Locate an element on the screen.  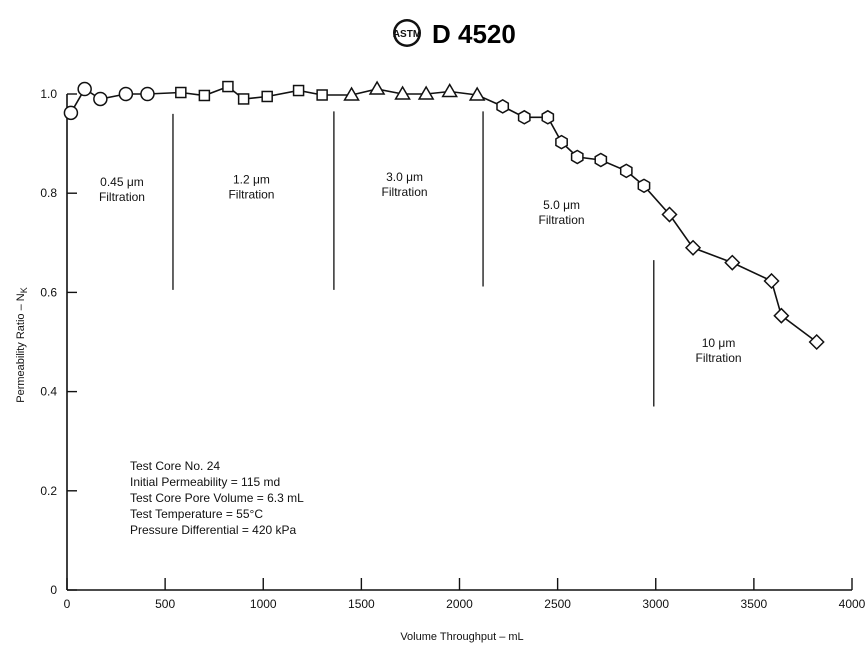
document-number: D 4520 is located at coordinates (474, 34).